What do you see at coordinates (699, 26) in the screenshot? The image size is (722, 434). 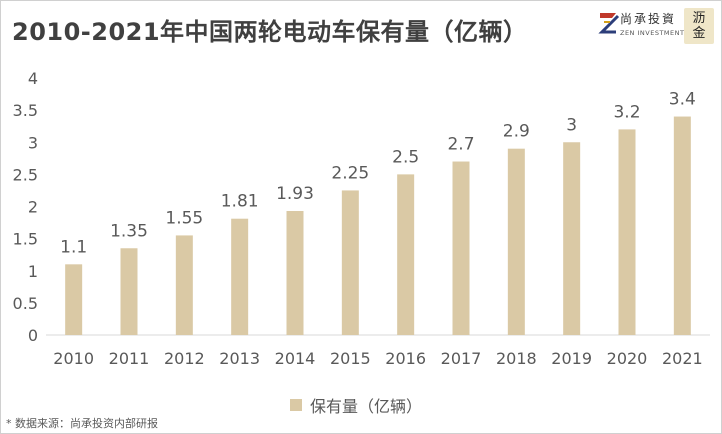 I see `seal-stamp: 沥 金` at bounding box center [699, 26].